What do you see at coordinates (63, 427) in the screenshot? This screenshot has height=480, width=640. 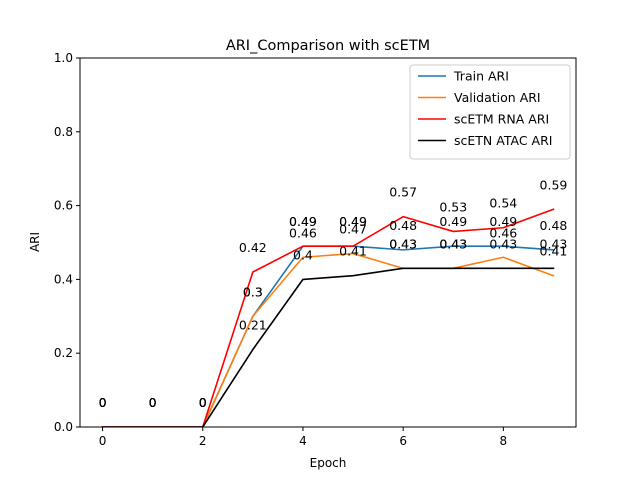 I see `y-tick-label: 0.0` at bounding box center [63, 427].